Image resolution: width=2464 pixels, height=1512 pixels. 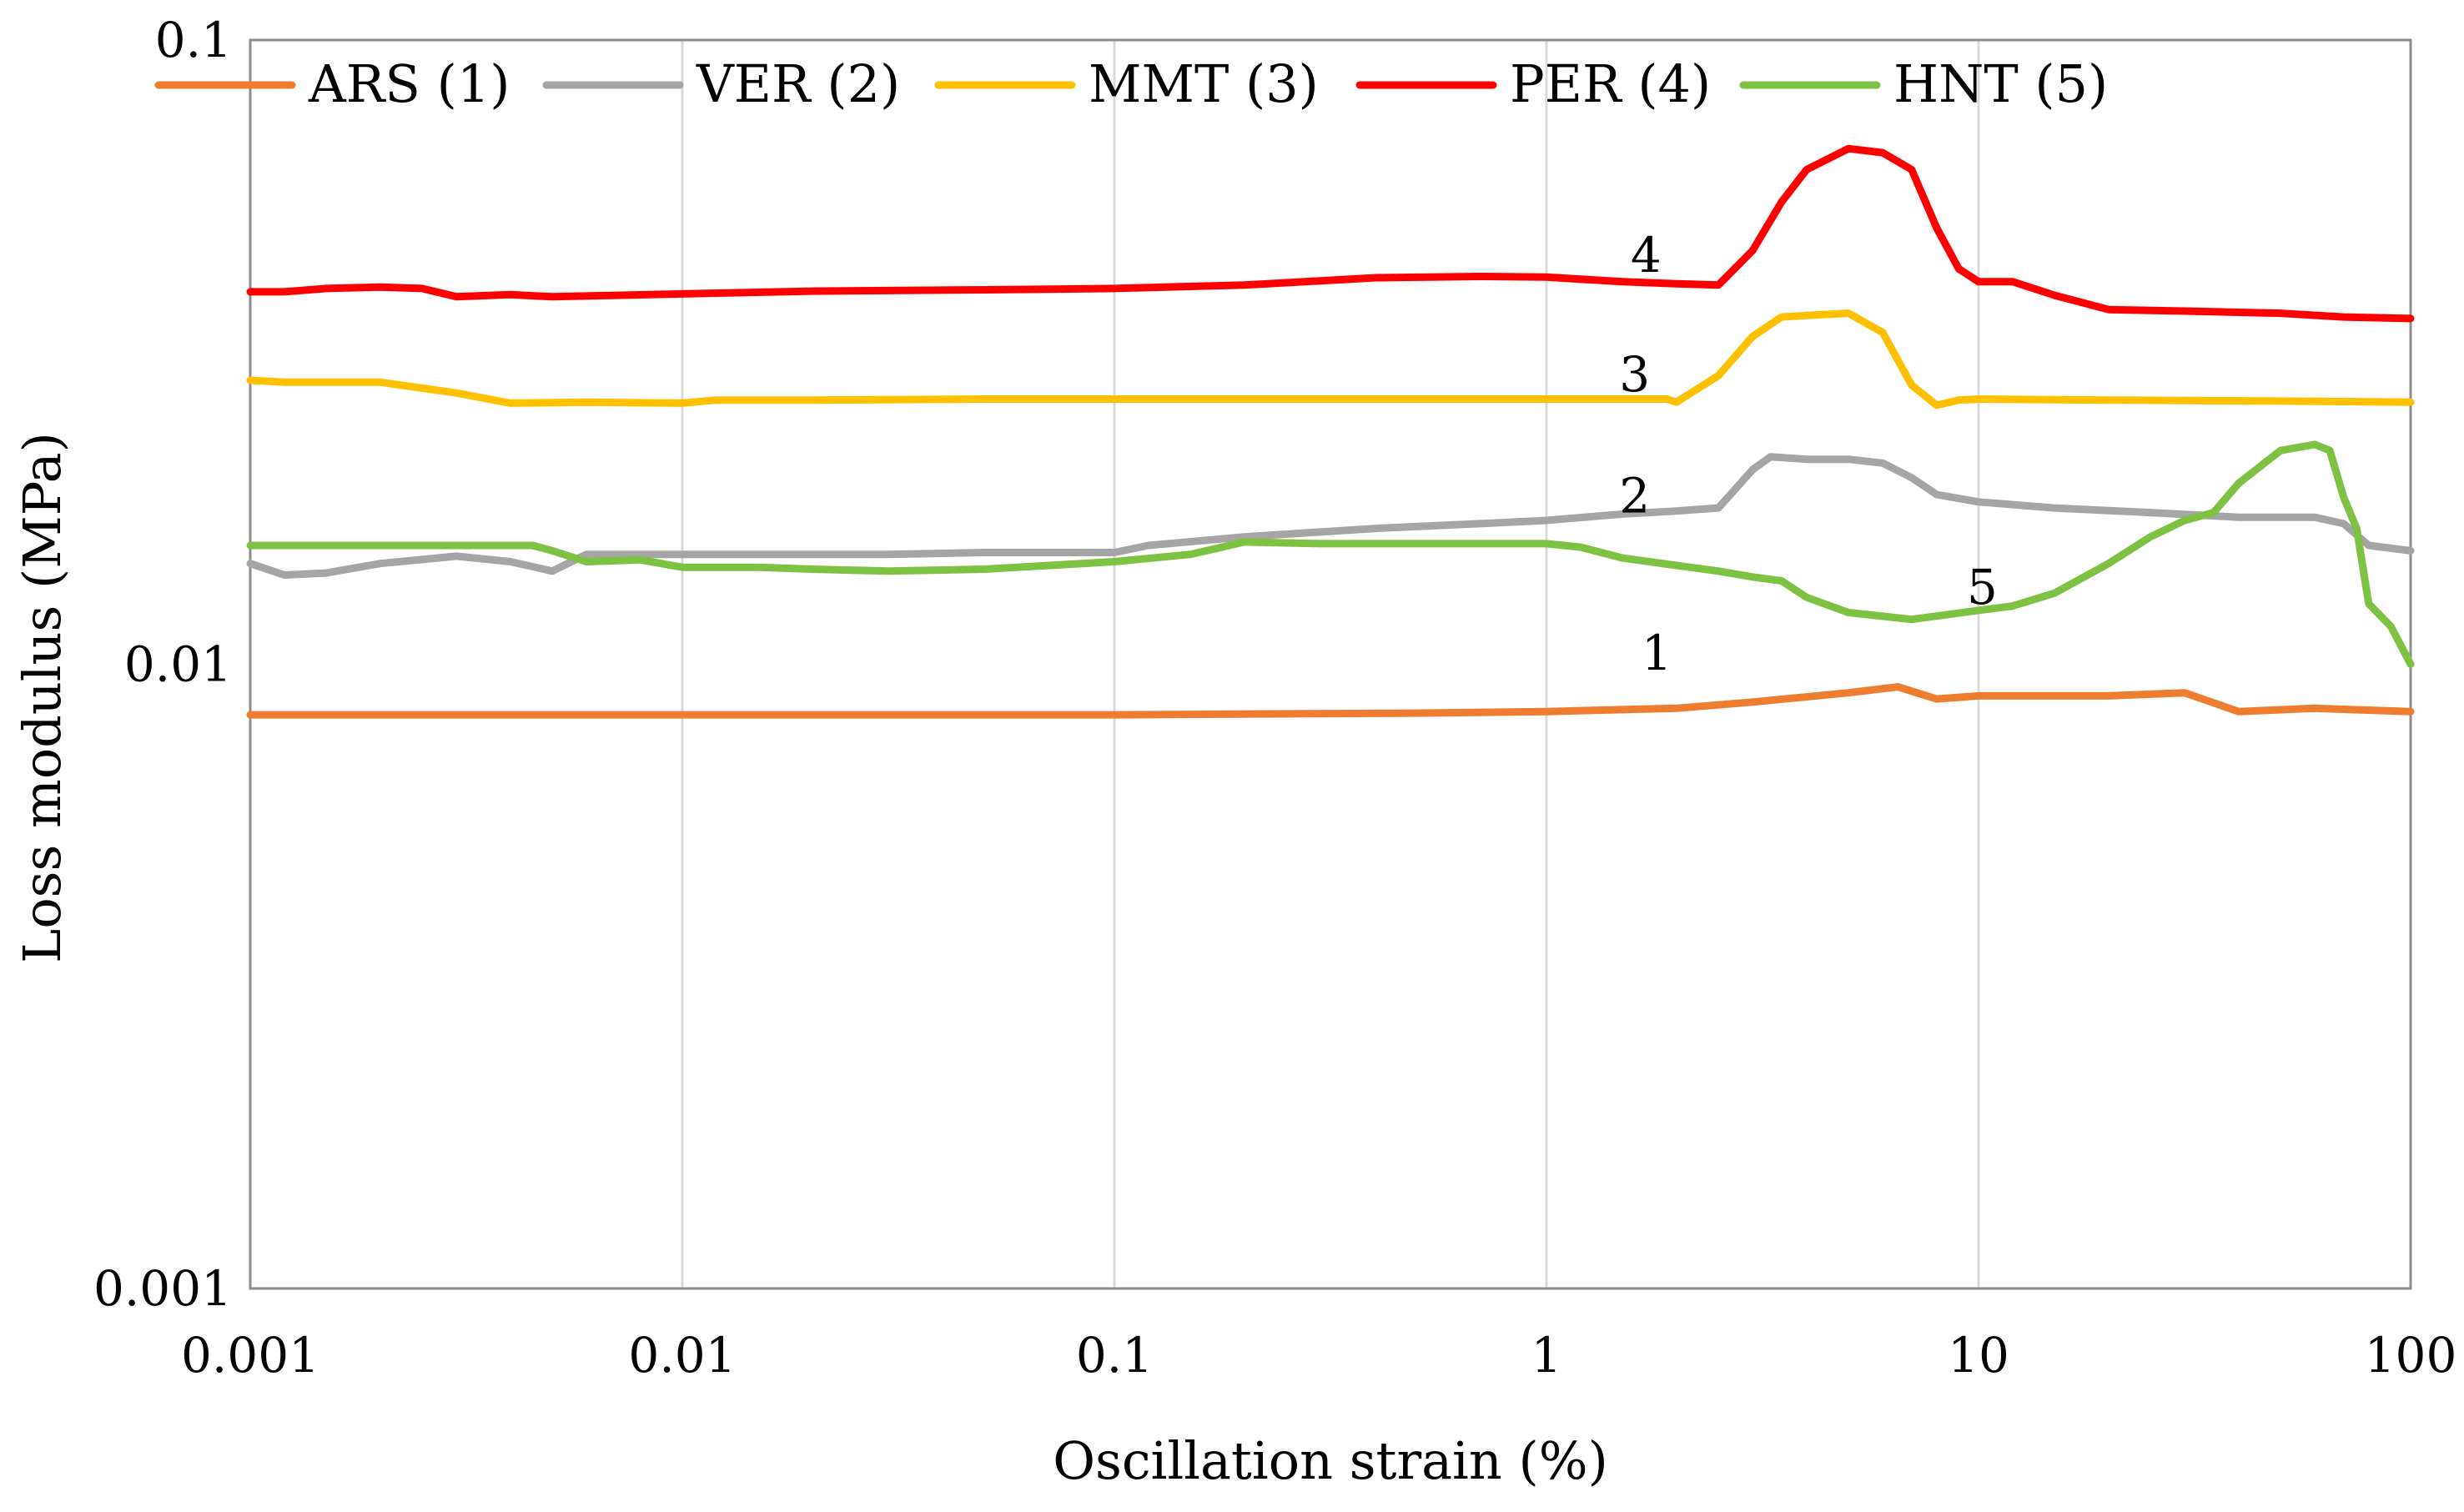 I want to click on y-axis-ticks: 0.001 0.01 0.1, so click(x=162, y=664).